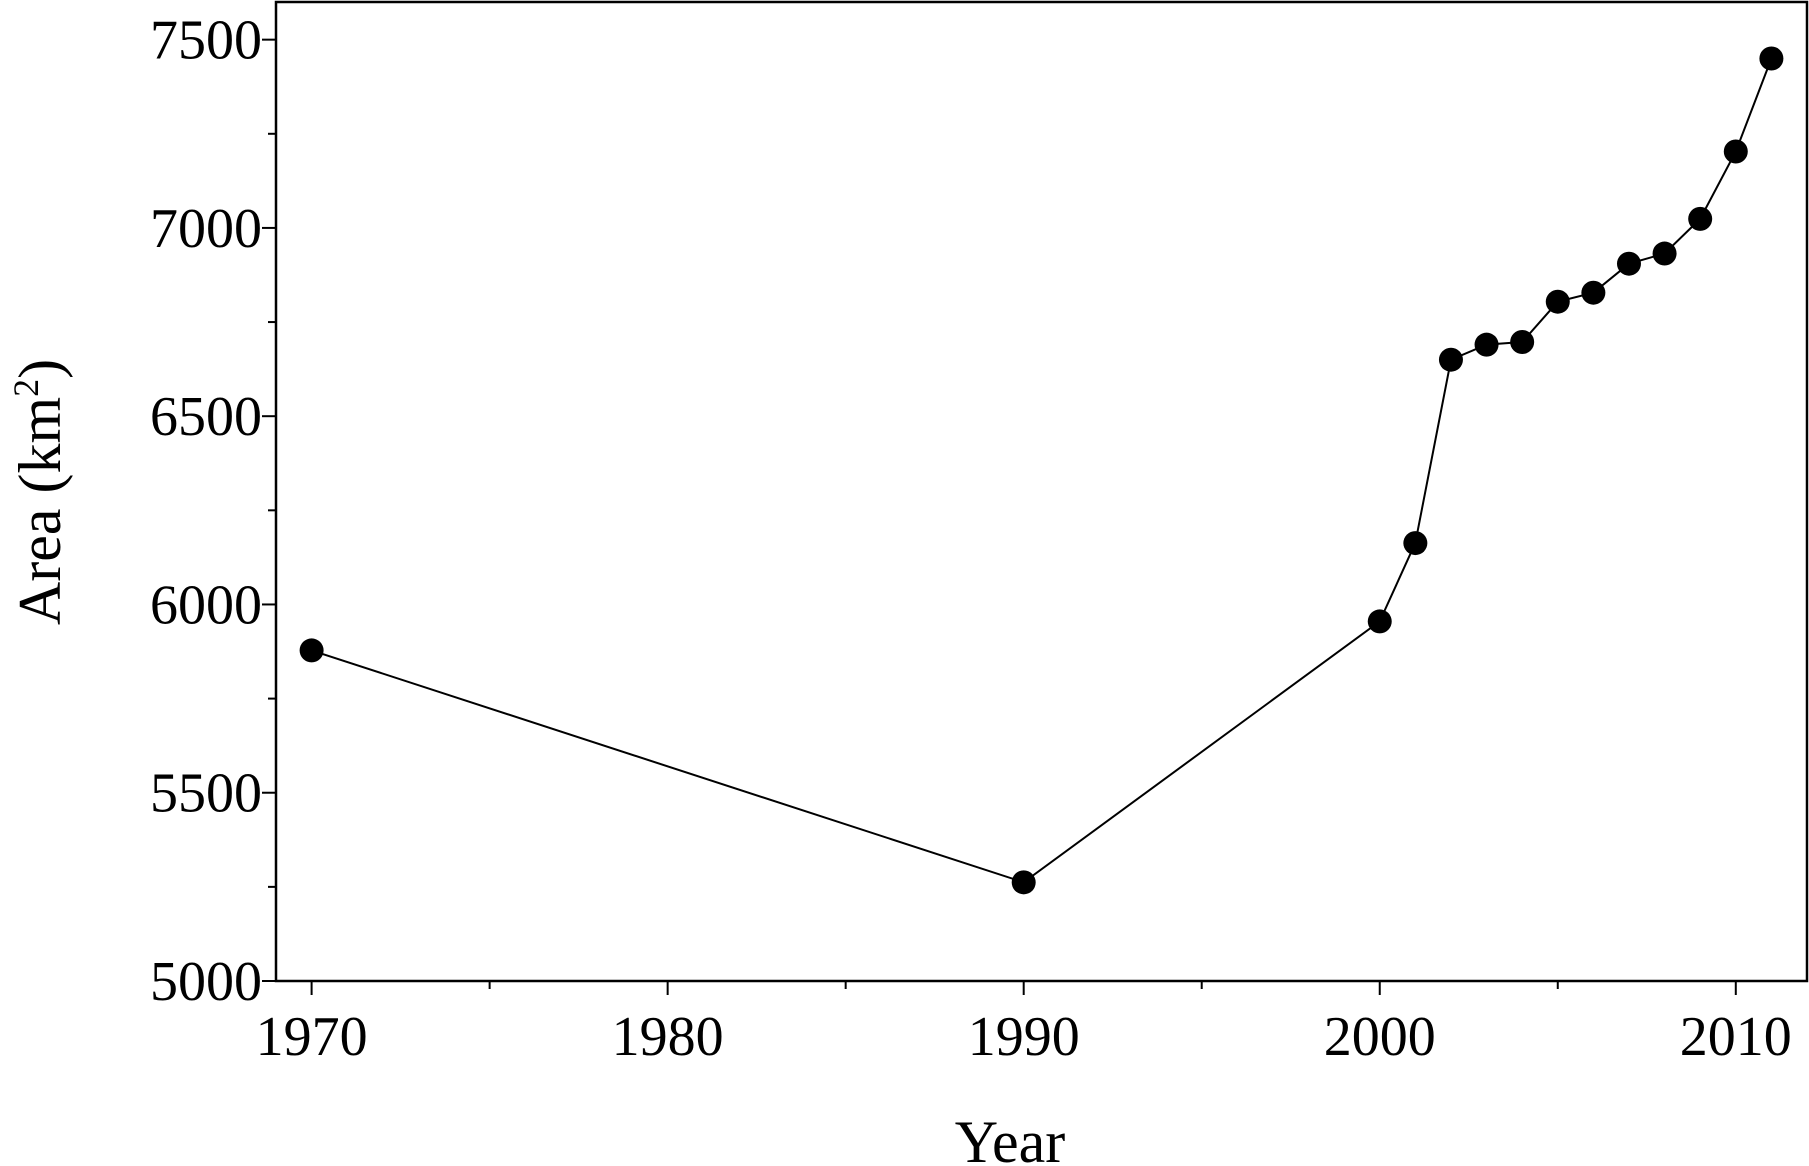  I want to click on y-axis-title-superscript: 2, so click(26, 388).